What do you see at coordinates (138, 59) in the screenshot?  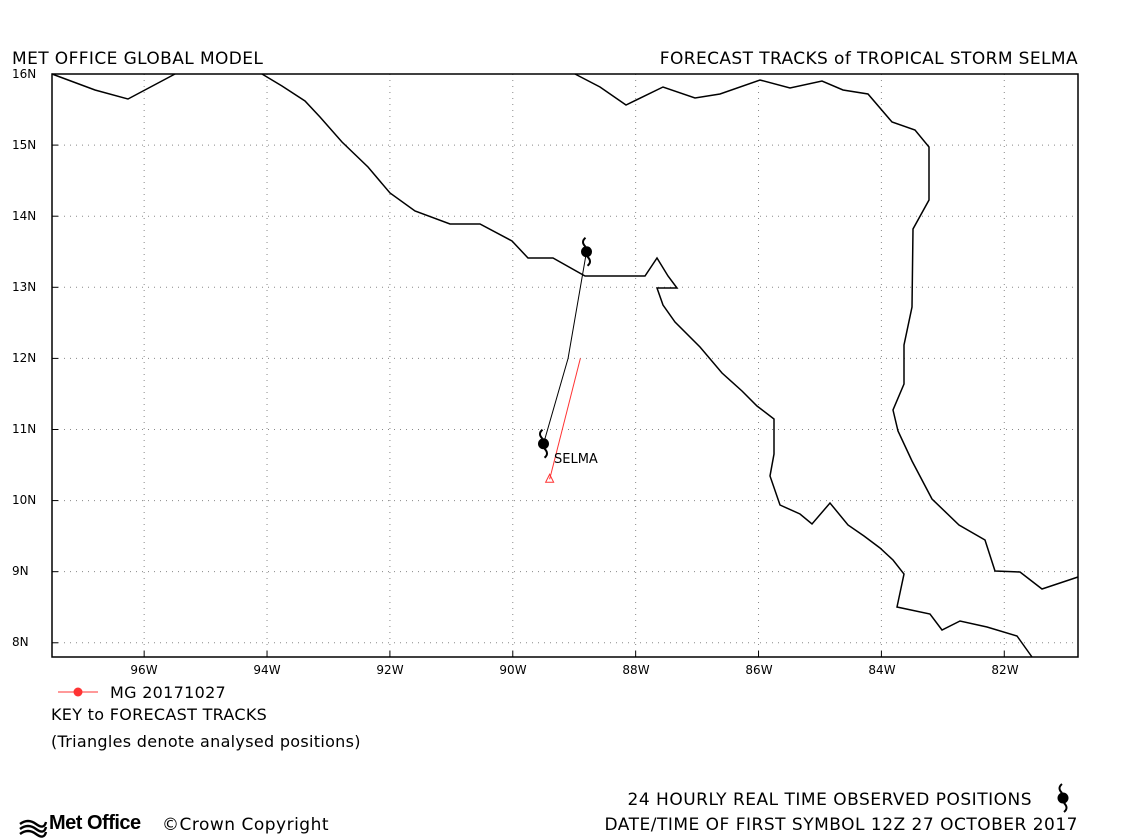 I see `header-left-title: MET OFFICE GLOBAL MODEL` at bounding box center [138, 59].